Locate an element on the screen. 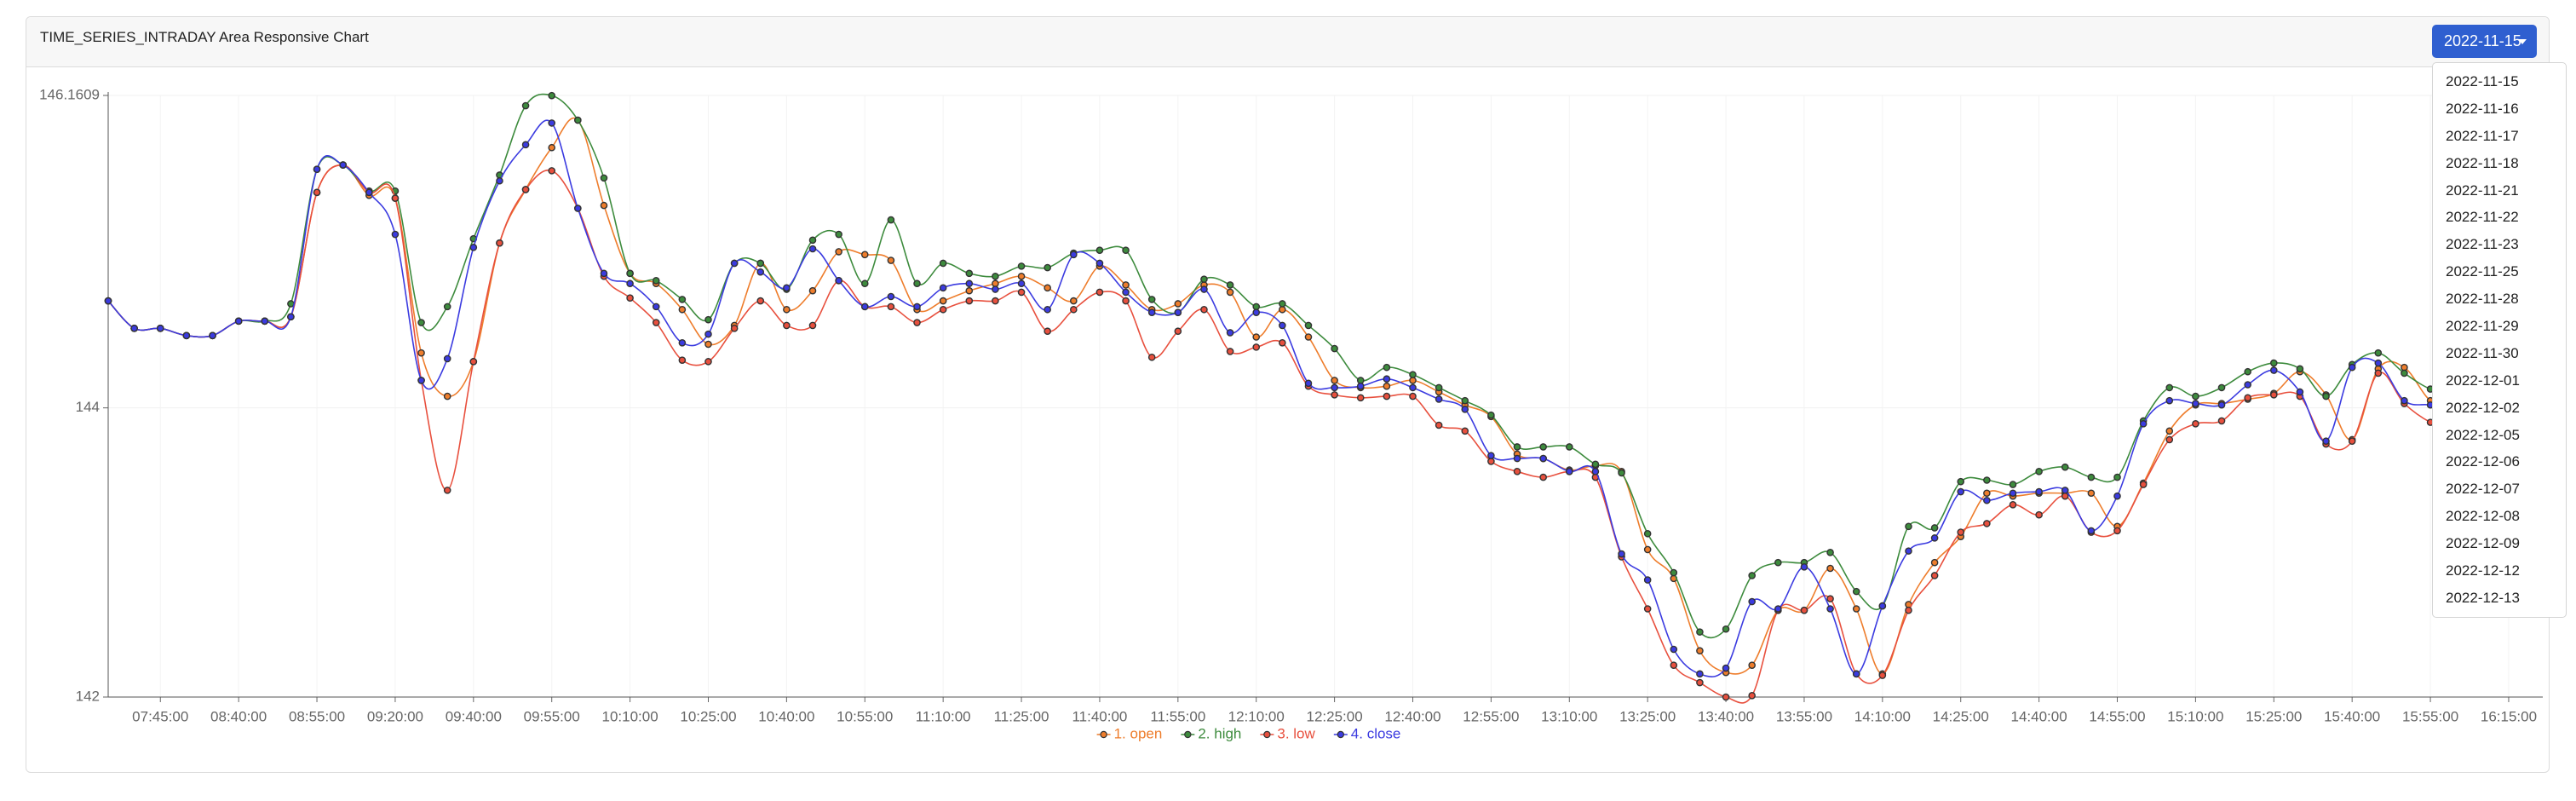  dropdown-item: 2022-12-06 is located at coordinates (2483, 461).